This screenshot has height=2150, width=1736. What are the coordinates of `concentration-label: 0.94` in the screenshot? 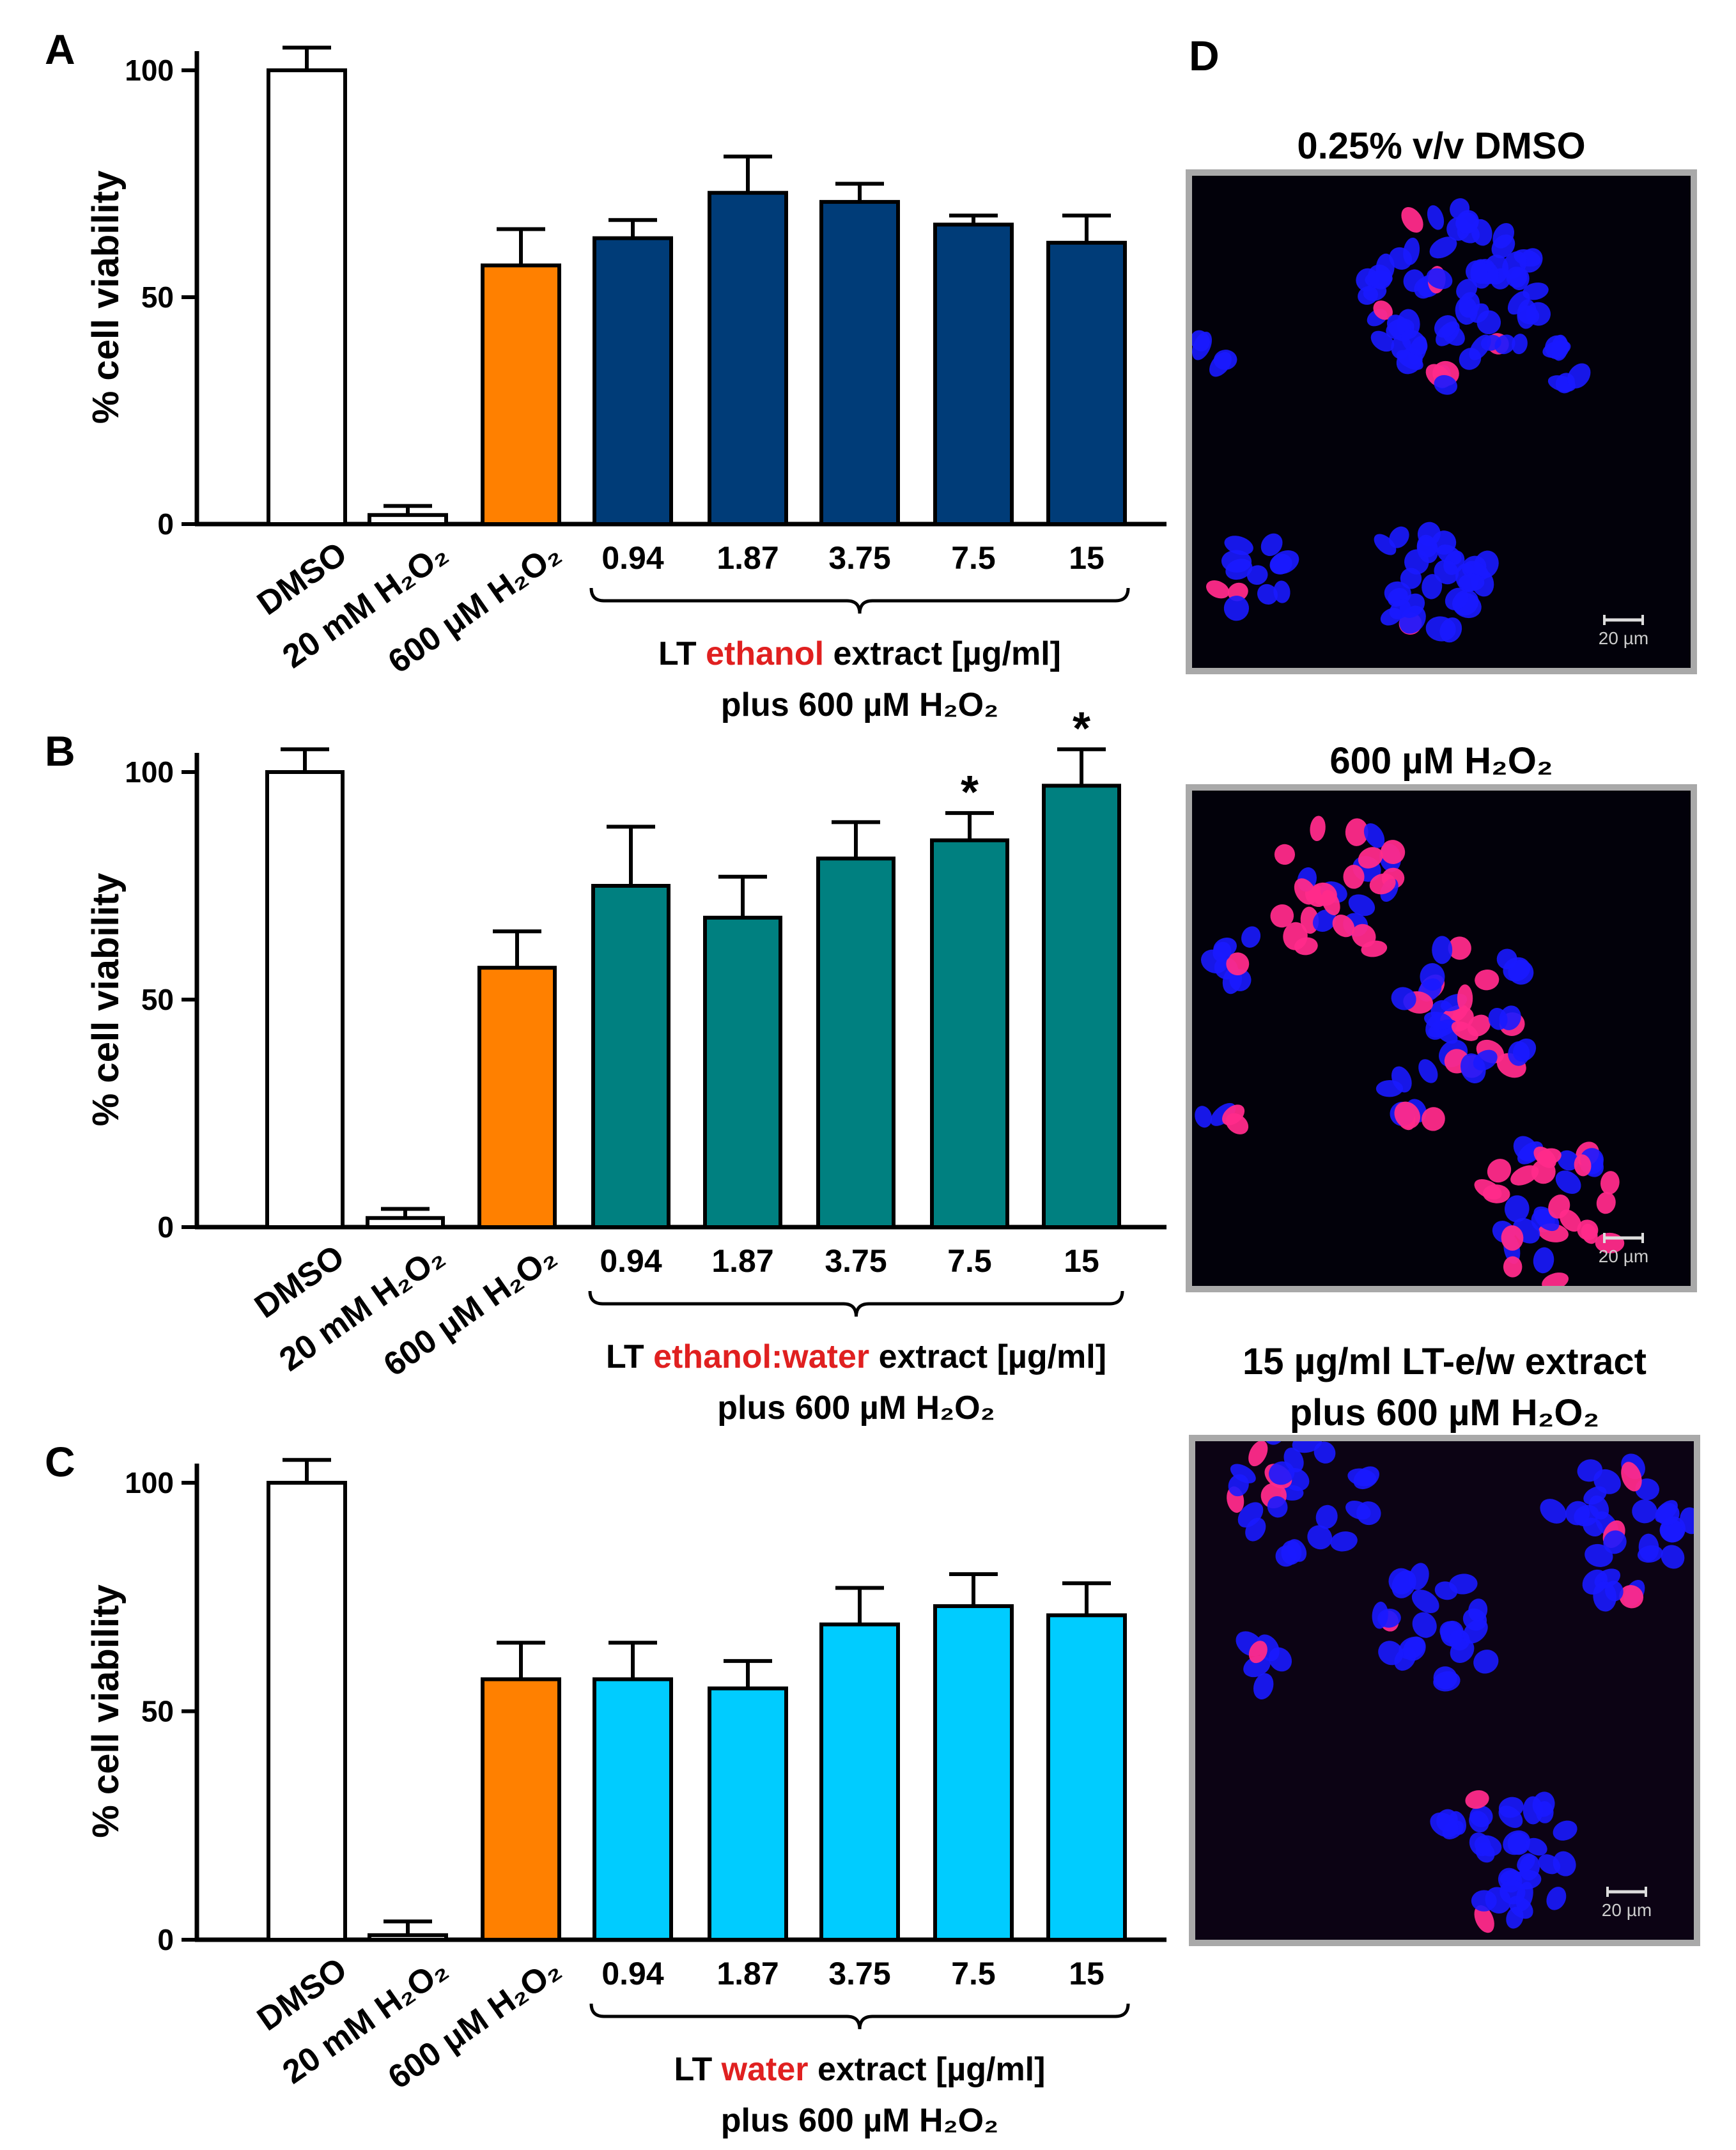 It's located at (632, 1973).